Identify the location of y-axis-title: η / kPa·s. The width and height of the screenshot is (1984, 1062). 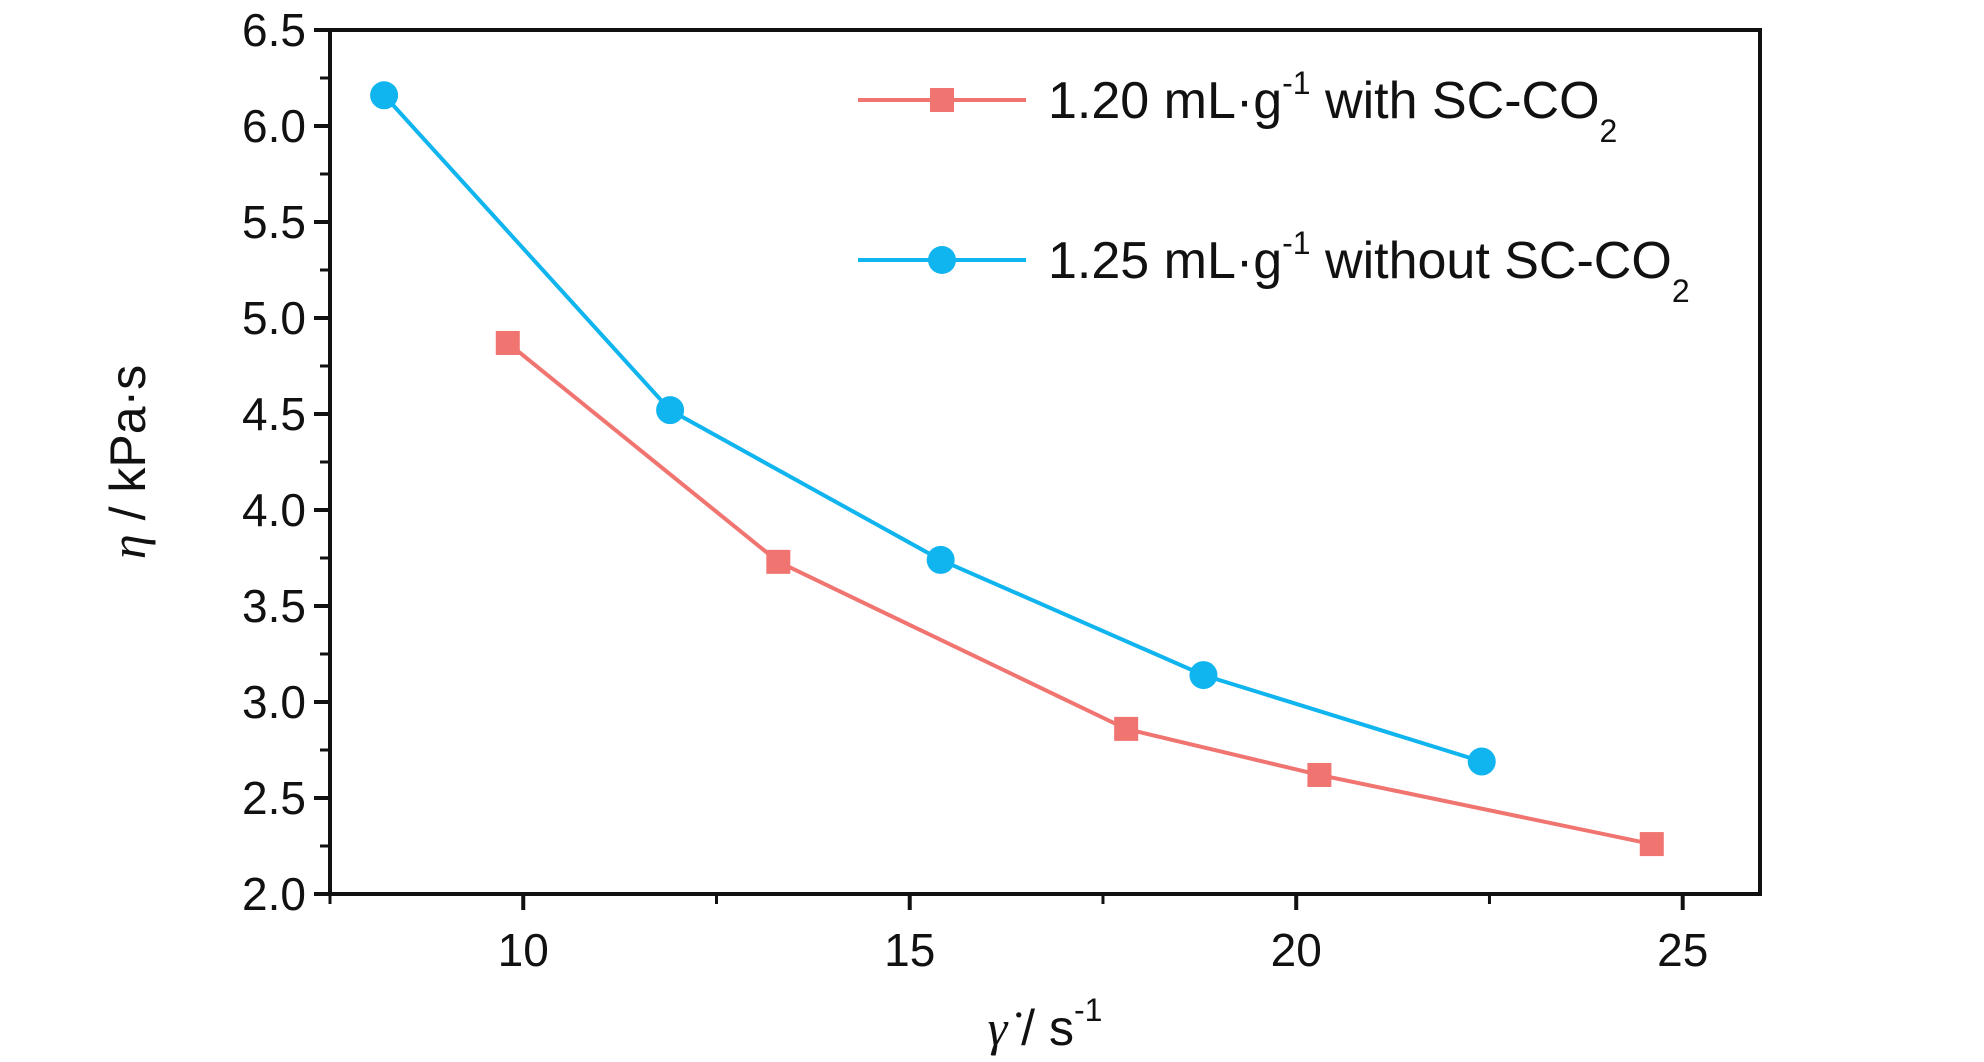
(128, 462).